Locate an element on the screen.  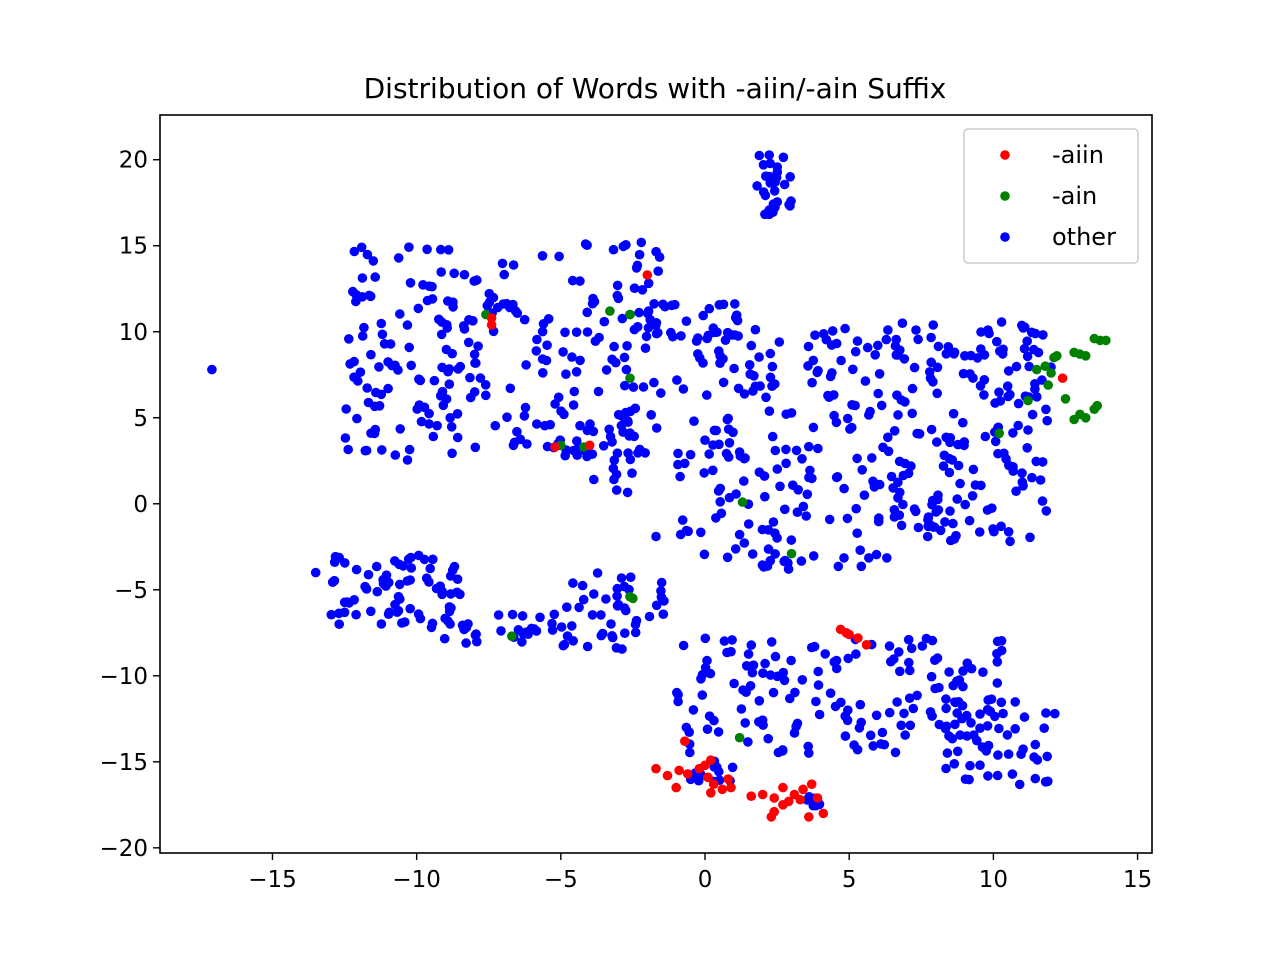
legend-box is located at coordinates (1051, 196).